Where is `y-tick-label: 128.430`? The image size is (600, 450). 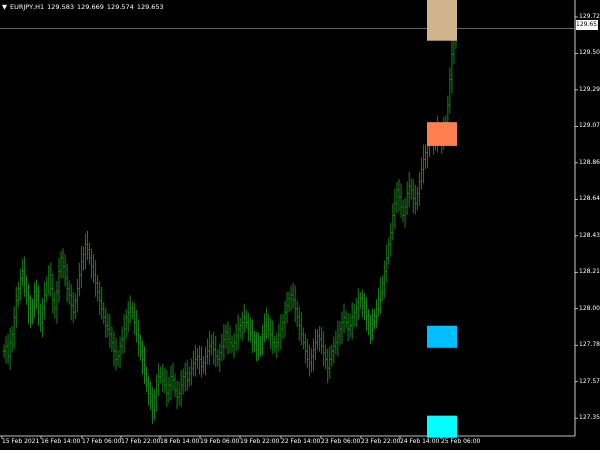
y-tick-label: 128.430 is located at coordinates (589, 235).